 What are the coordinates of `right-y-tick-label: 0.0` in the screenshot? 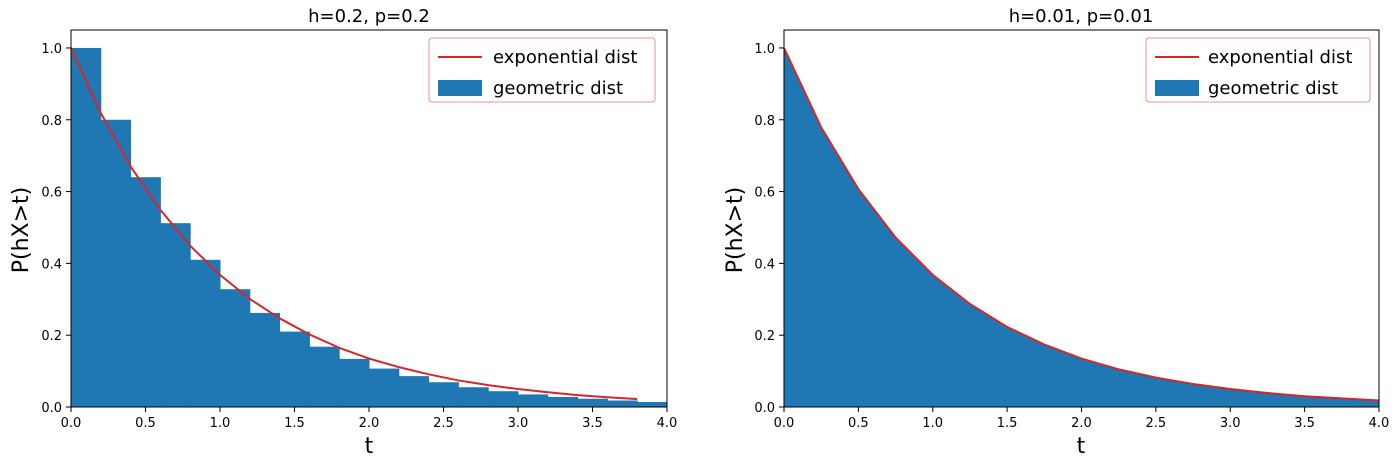 It's located at (764, 408).